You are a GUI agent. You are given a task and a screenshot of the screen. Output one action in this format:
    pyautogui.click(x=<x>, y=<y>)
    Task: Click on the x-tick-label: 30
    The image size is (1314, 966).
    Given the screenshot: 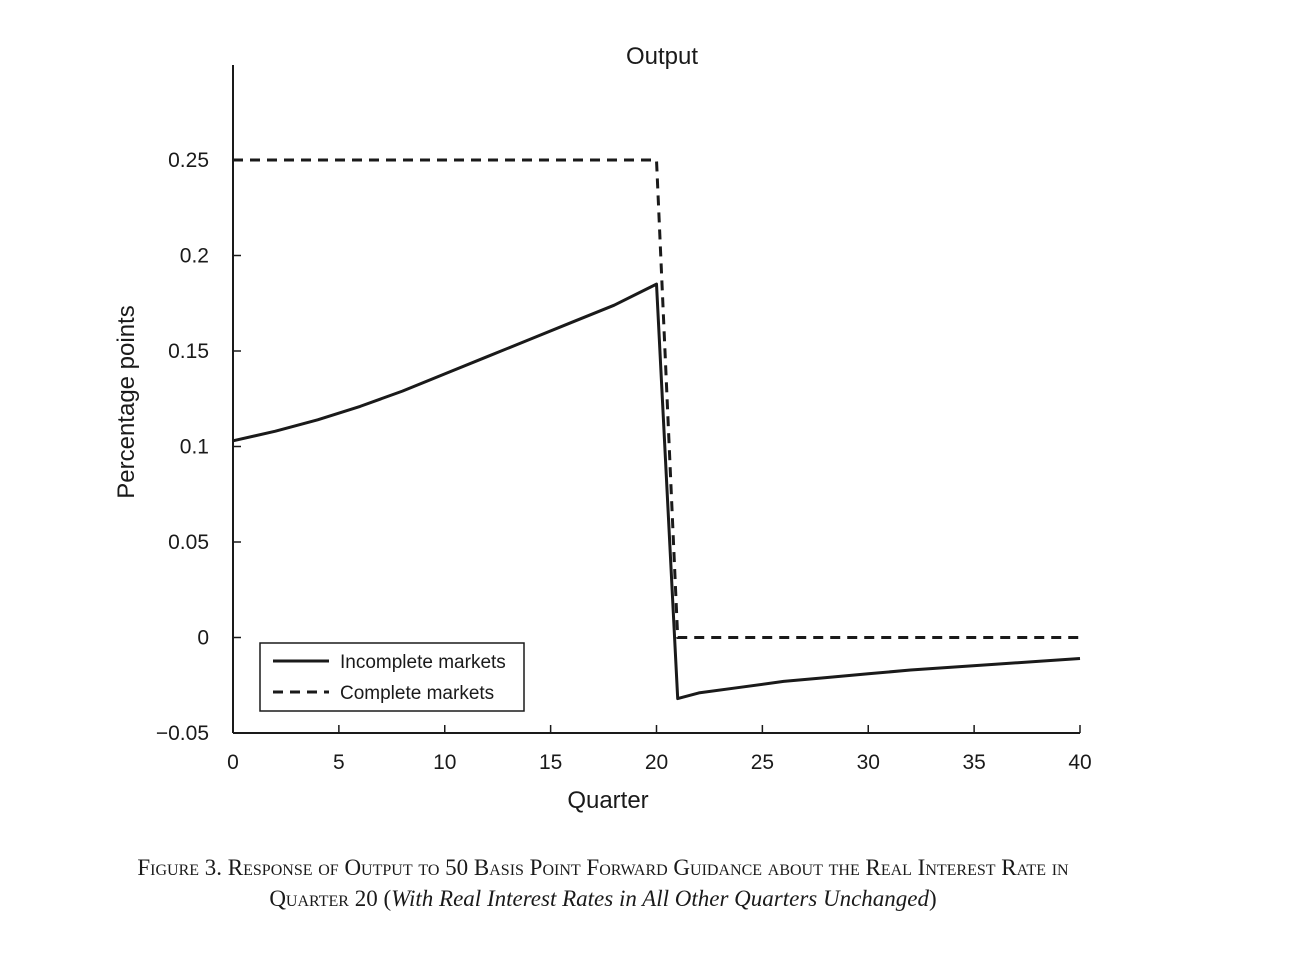 What is the action you would take?
    pyautogui.click(x=868, y=762)
    